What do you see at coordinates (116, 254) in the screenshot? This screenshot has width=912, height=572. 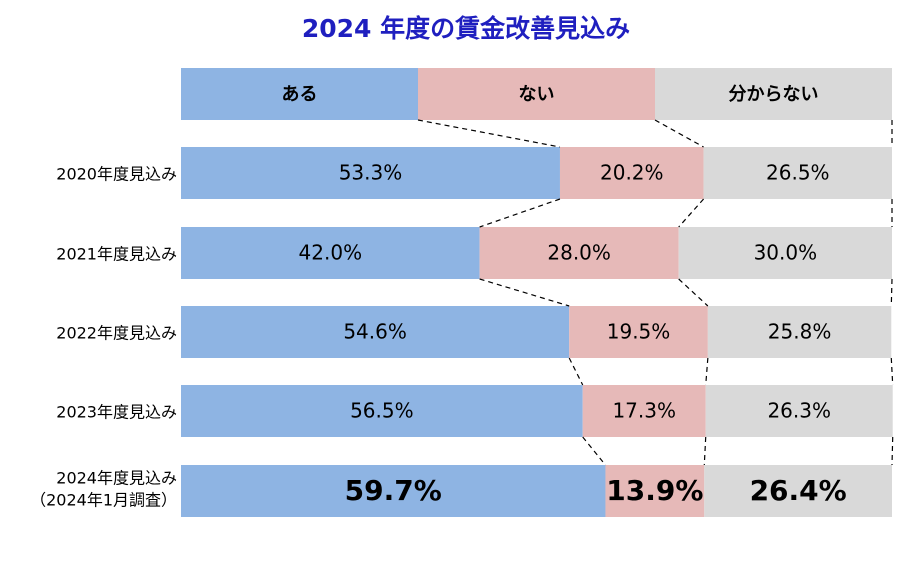 I see `category-label: 2021年度見込み` at bounding box center [116, 254].